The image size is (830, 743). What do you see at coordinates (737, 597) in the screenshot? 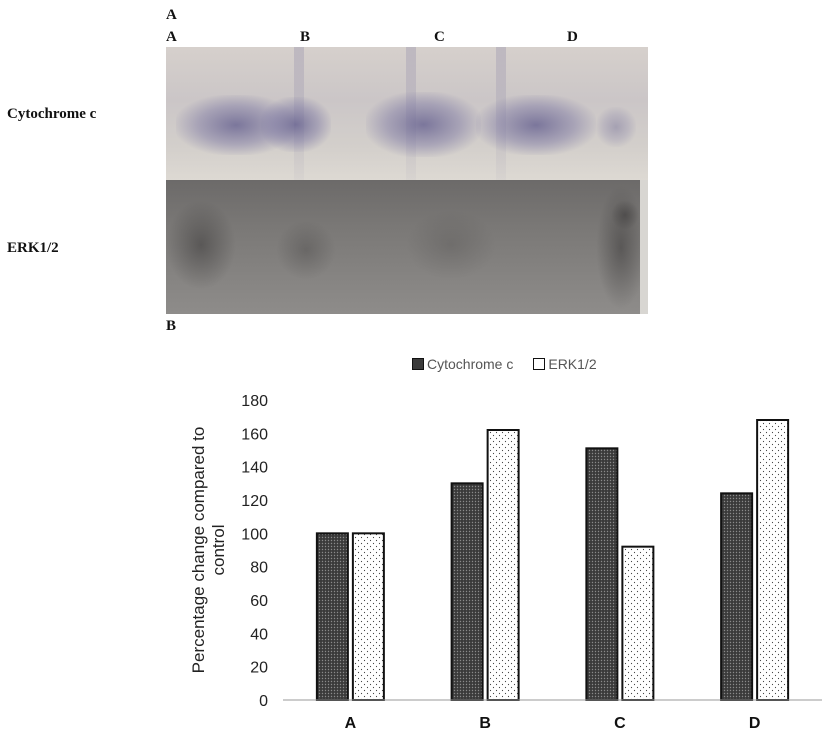
I see `bar-d-cytochrome-c` at bounding box center [737, 597].